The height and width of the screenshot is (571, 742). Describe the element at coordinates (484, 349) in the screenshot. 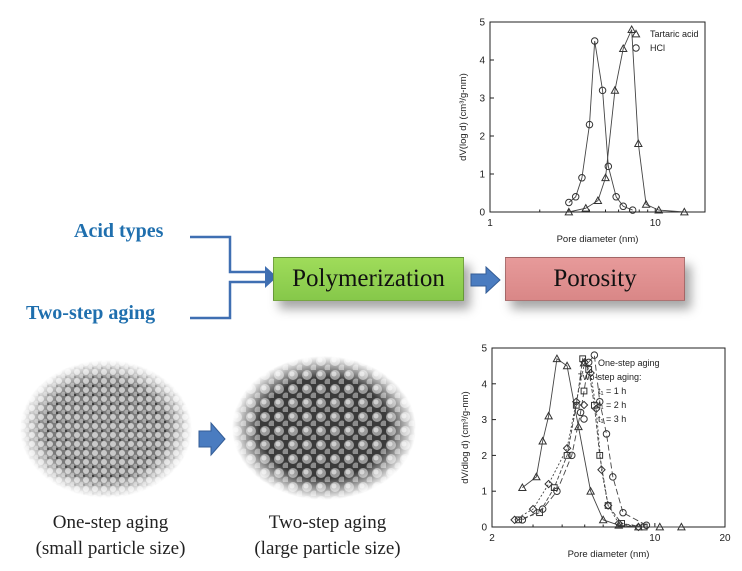

I see `y-tick-label: 5` at that location.